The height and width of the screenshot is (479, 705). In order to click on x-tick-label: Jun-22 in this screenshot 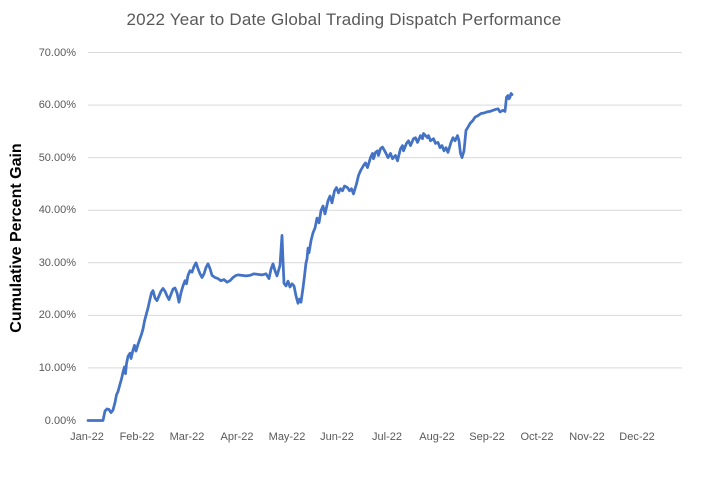, I will do `click(337, 437)`.